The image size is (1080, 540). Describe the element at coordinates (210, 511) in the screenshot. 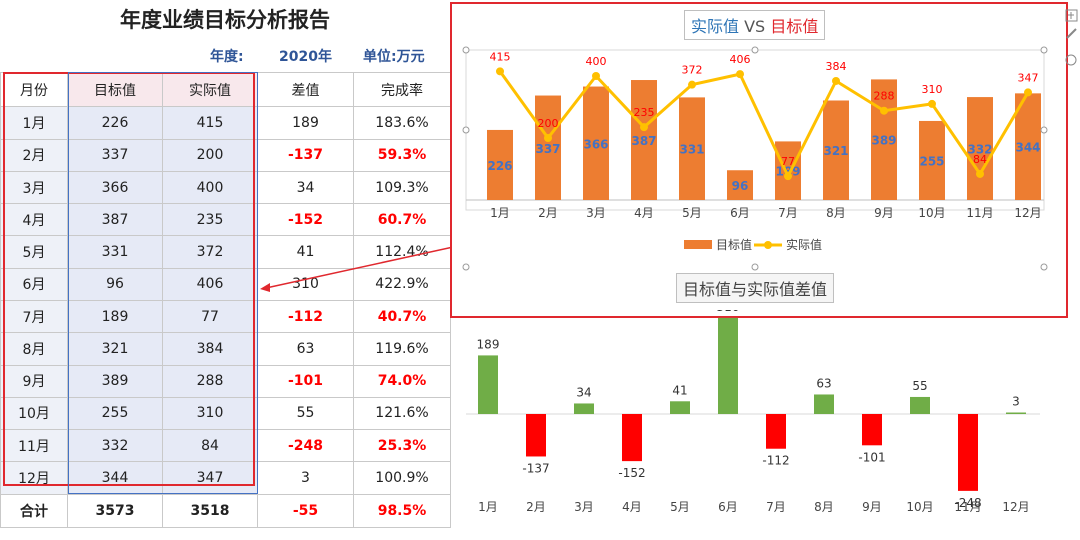

I see `total-cell: 3518` at that location.